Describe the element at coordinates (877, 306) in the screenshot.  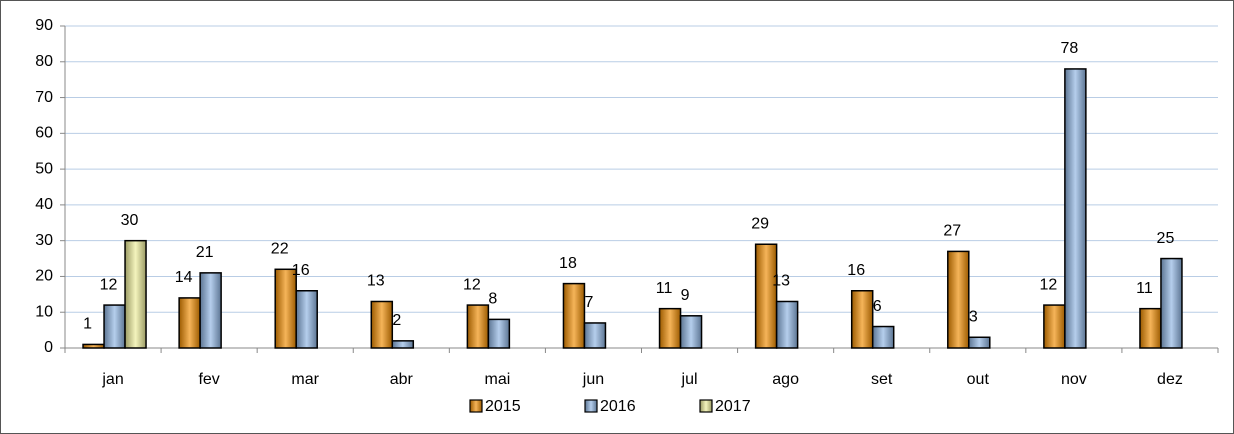
I see `data-label: 6` at that location.